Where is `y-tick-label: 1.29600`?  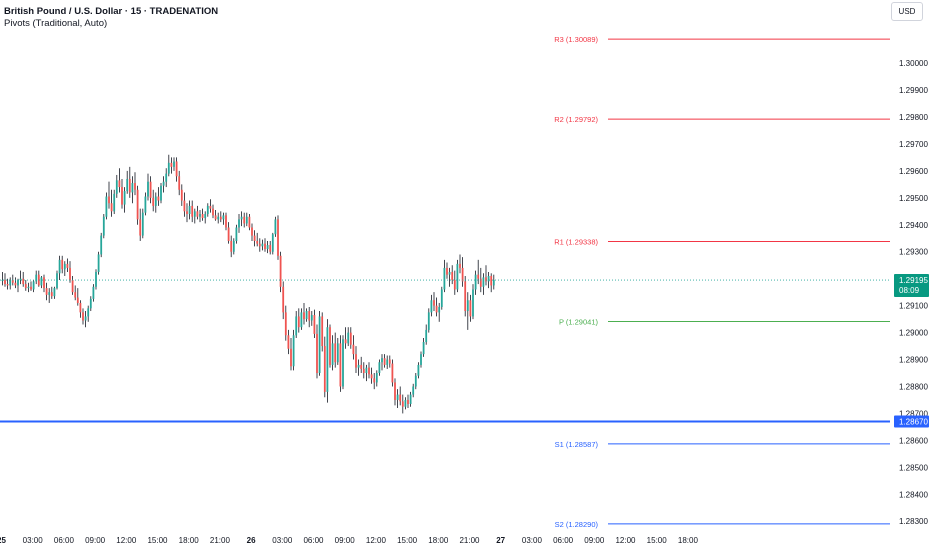
y-tick-label: 1.29600 is located at coordinates (913, 171).